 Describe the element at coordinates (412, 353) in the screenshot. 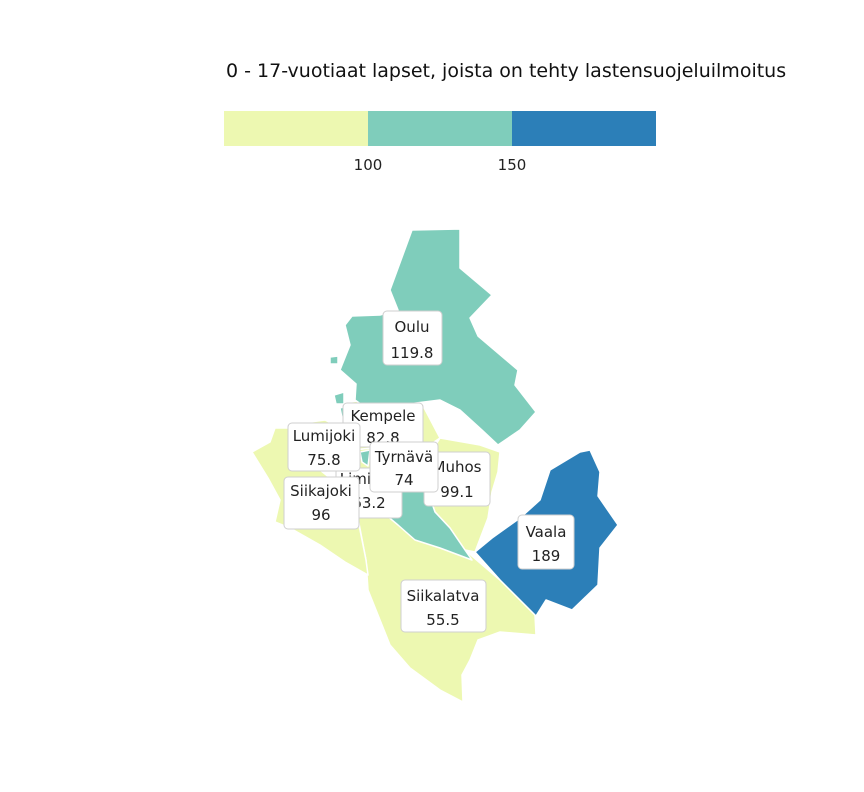

I see `label-oulu-value: 119.8` at that location.